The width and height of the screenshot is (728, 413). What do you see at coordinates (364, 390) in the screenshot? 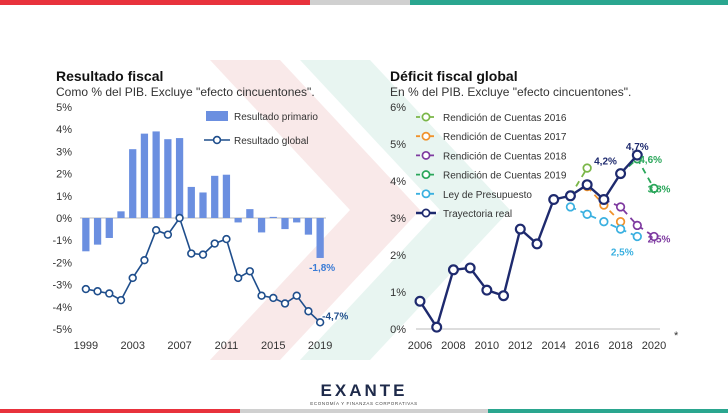
I see `logo-name: EXANTE` at bounding box center [364, 390].